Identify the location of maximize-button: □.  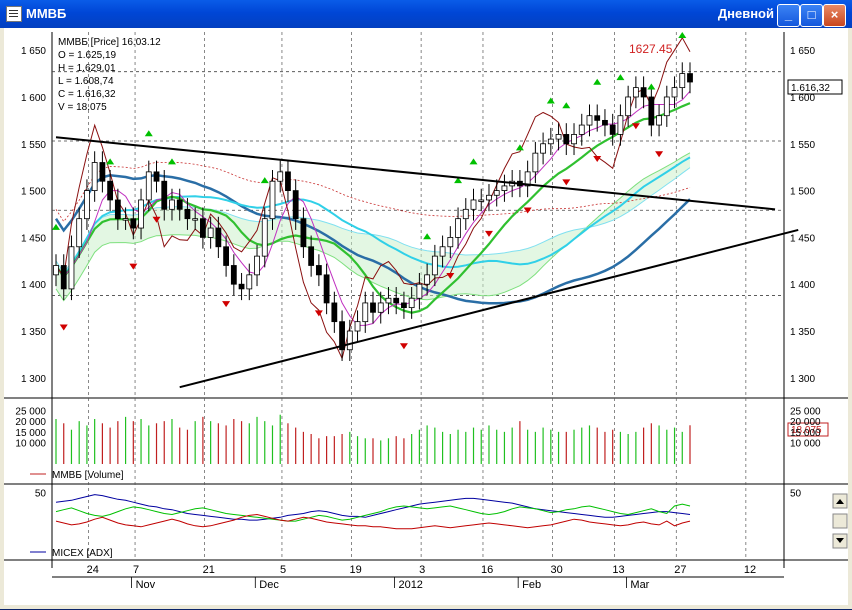
(811, 15).